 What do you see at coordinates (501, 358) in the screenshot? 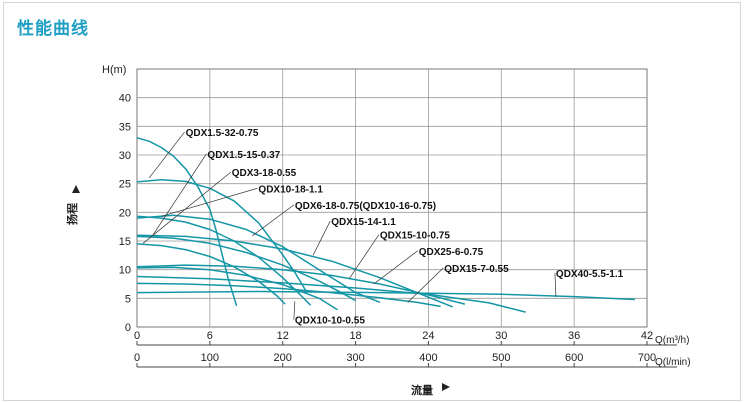
I see `x2-tick-label: 500` at bounding box center [501, 358].